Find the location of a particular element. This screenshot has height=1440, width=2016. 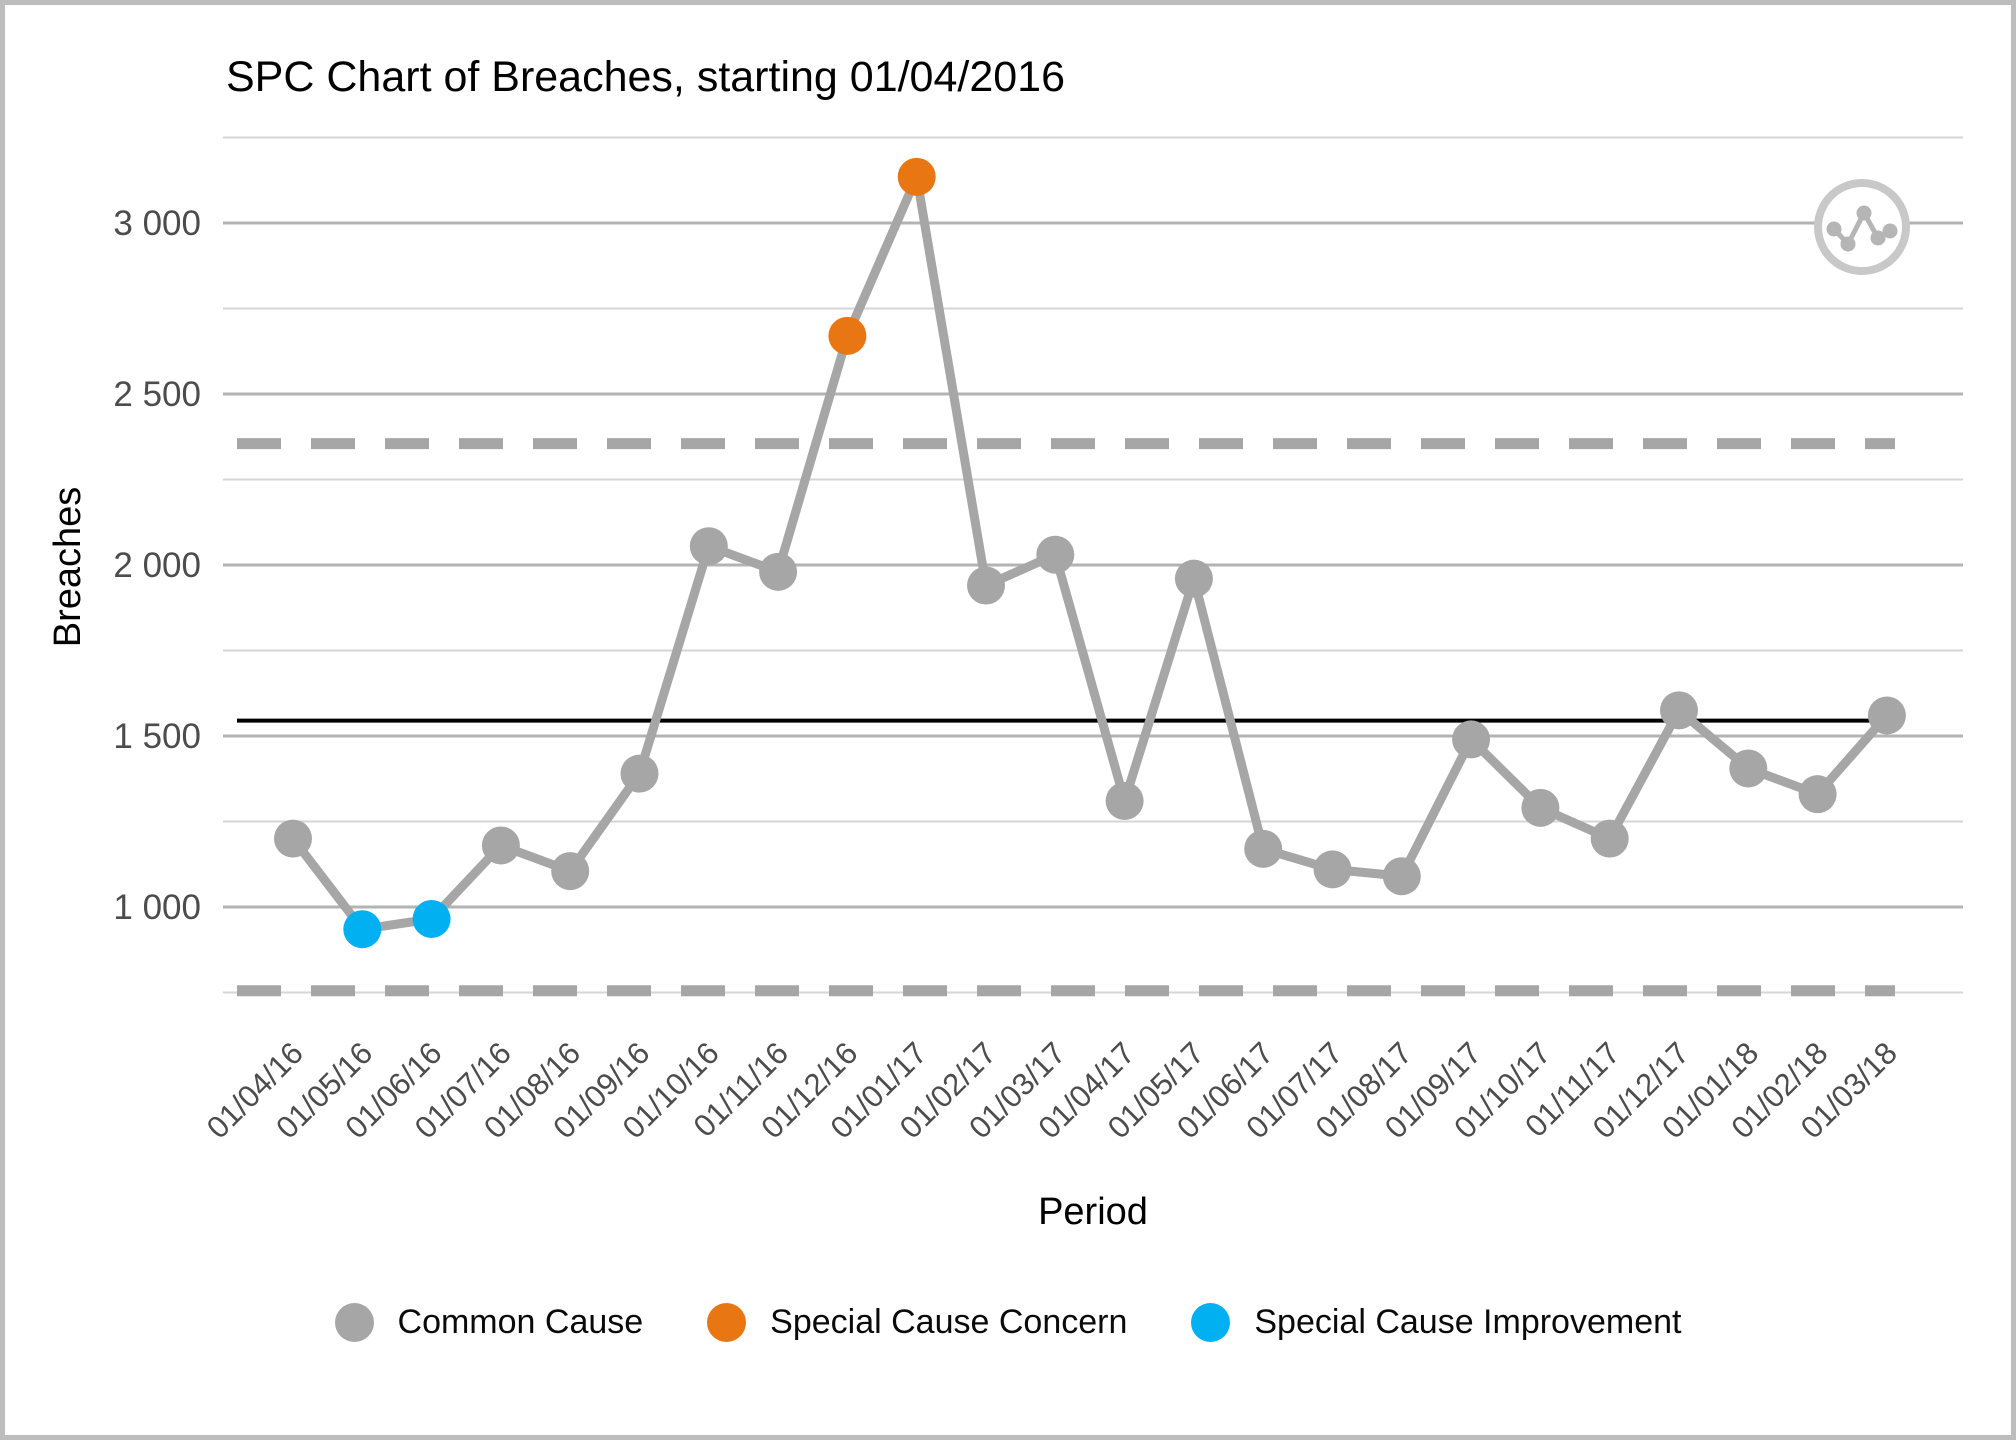

legend-item-special-cause-improvement: Special Cause Improvement is located at coordinates (1436, 1322).